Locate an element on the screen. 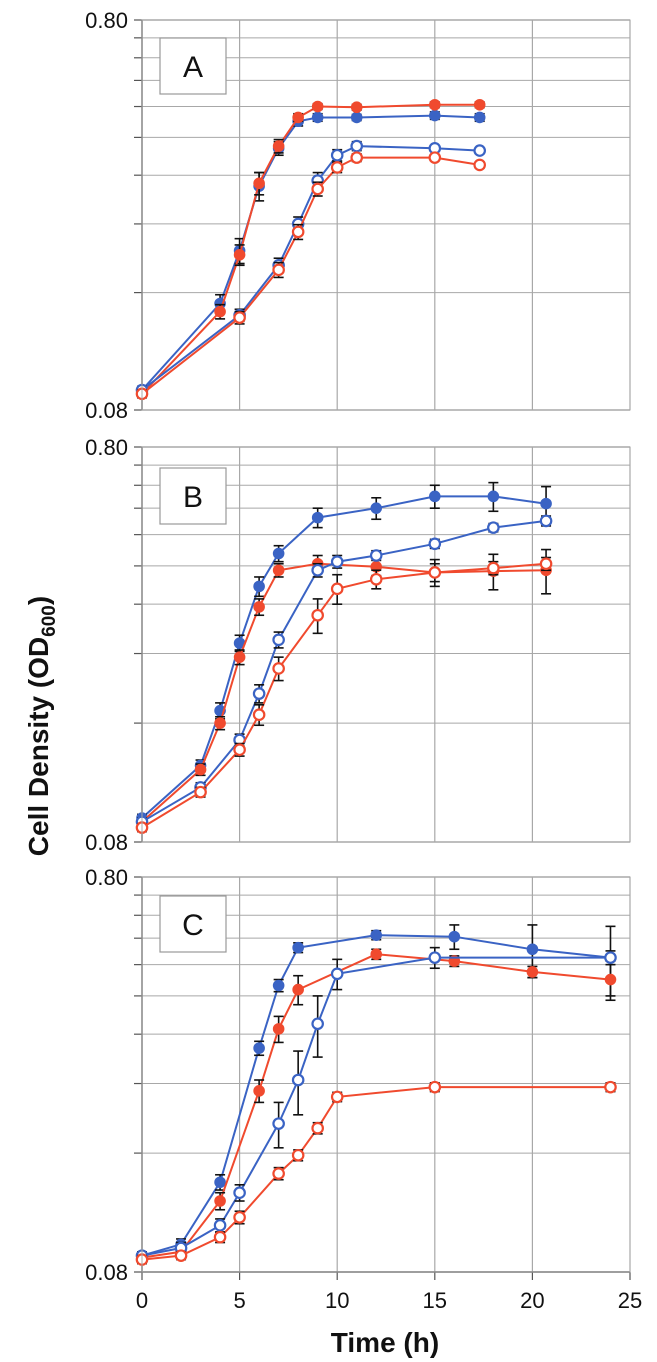  x-tick-label: 10 is located at coordinates (337, 1300).